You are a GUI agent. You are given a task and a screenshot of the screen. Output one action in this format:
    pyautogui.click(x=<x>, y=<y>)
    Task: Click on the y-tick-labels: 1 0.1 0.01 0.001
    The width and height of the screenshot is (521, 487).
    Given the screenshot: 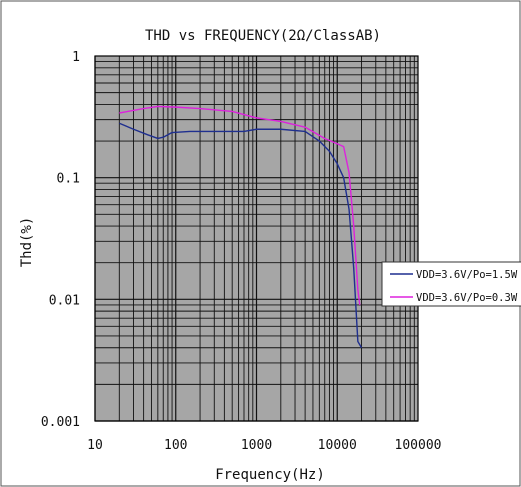 What is the action you would take?
    pyautogui.click(x=60, y=240)
    